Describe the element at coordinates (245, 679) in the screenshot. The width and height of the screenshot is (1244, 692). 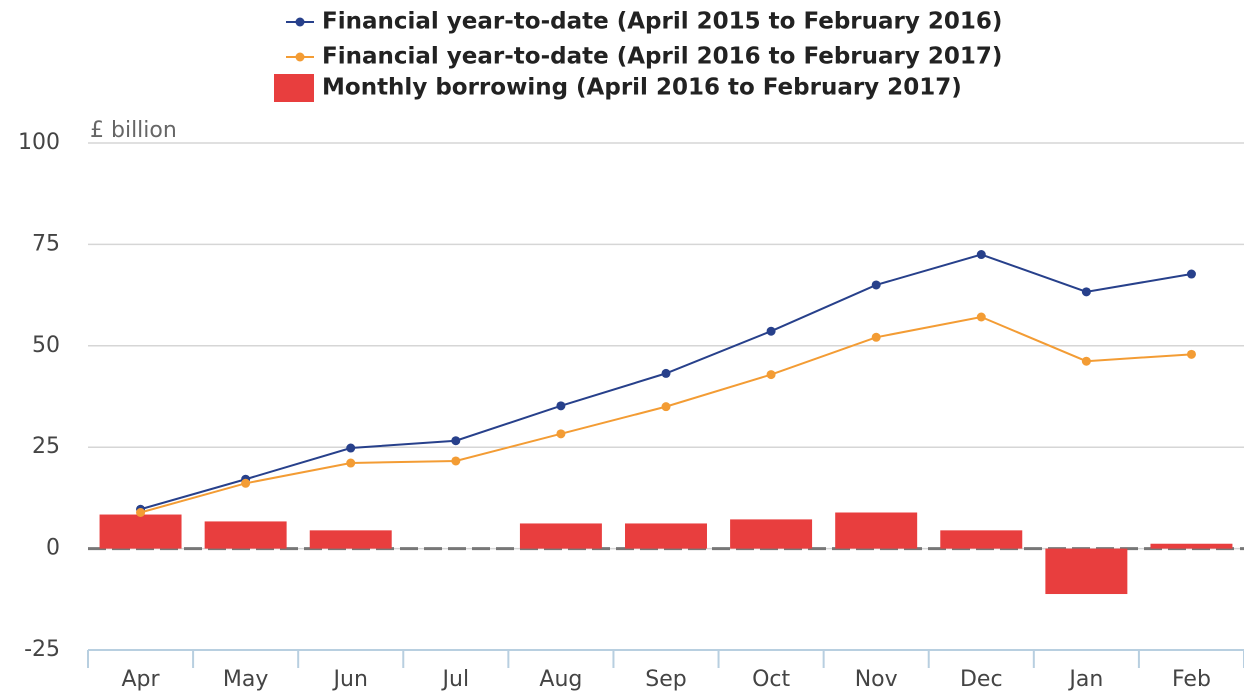
I see `x-tick-label: May` at that location.